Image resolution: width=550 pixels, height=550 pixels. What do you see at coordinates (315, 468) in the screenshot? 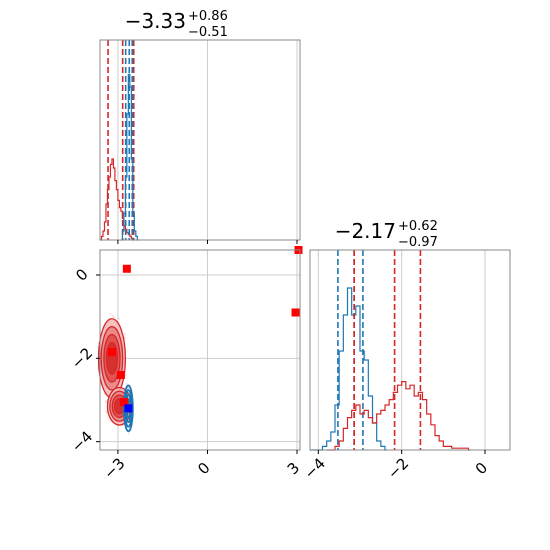
I see `br-xtick-label-0: −4` at bounding box center [315, 468].